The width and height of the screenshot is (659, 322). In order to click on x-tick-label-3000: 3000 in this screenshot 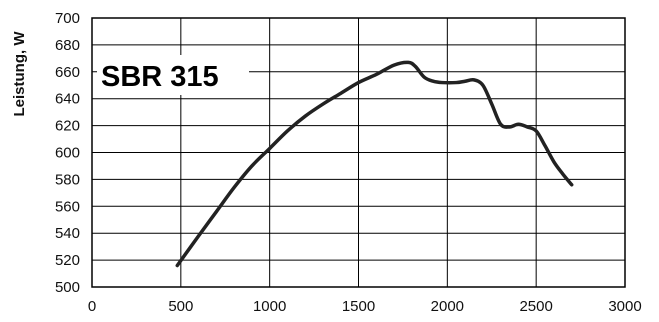, I will do `click(624, 306)`.